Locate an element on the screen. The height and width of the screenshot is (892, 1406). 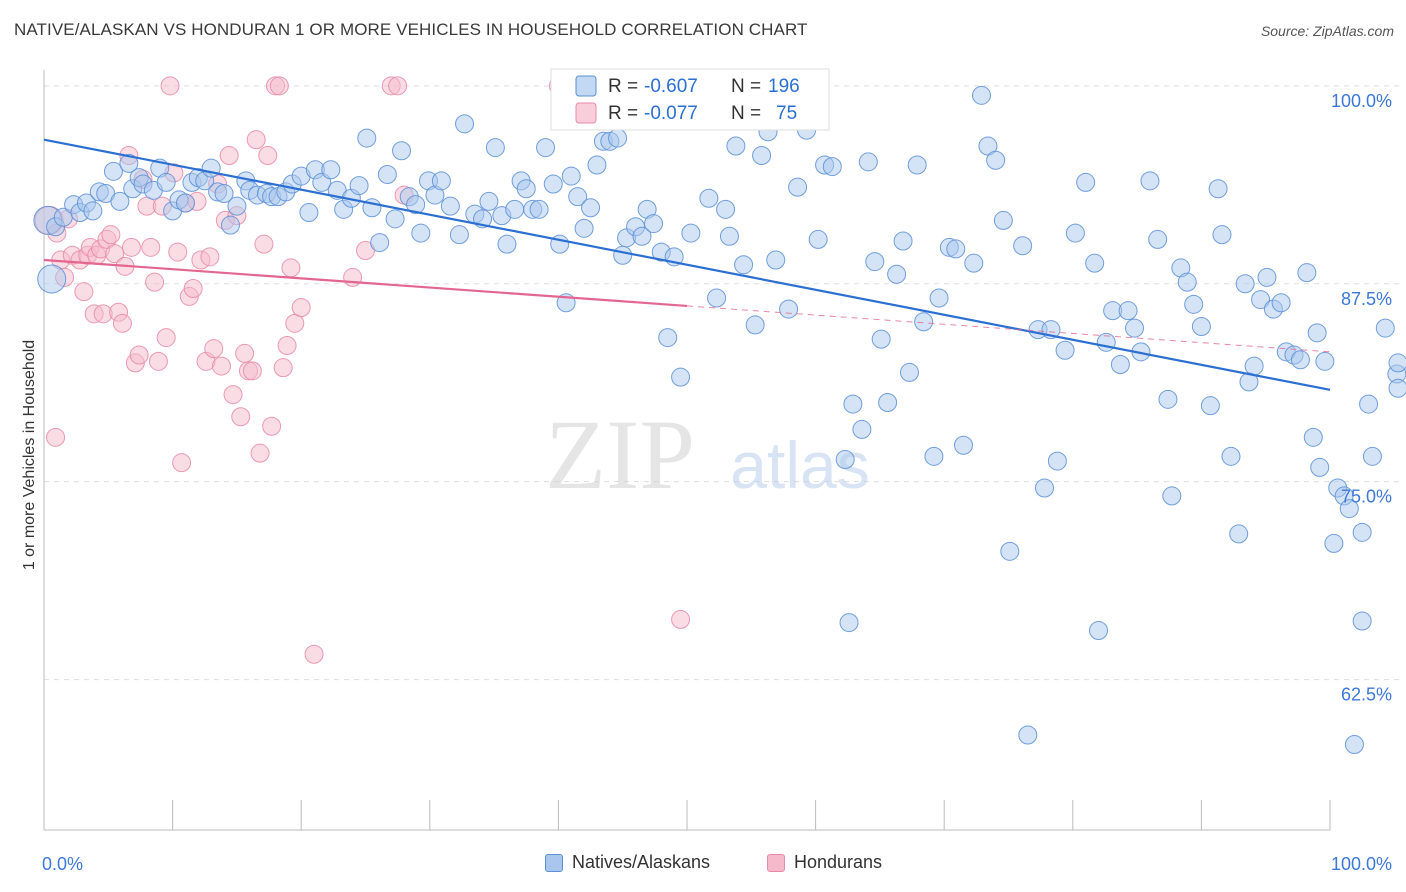
y-tick-label: 62.5% is located at coordinates (1366, 695).